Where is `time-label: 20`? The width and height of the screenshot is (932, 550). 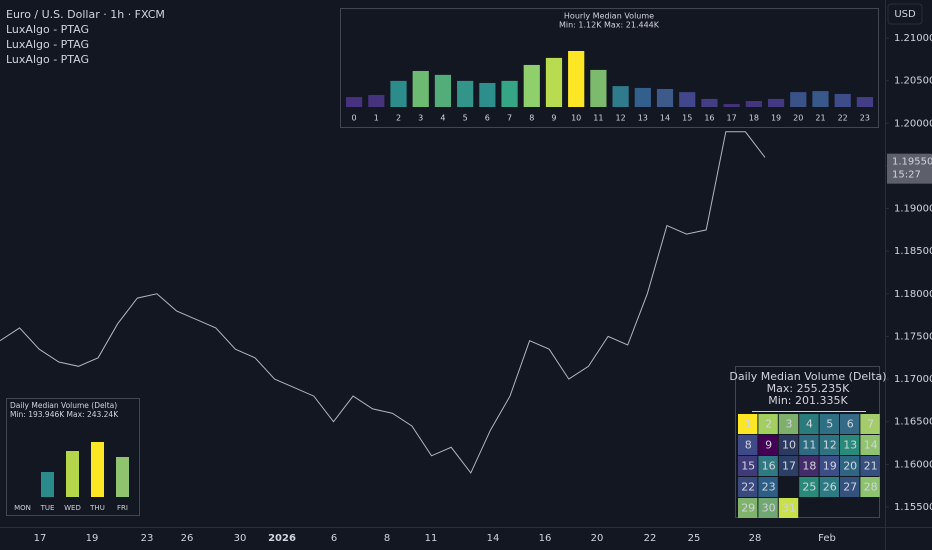 time-label: 20 is located at coordinates (597, 538).